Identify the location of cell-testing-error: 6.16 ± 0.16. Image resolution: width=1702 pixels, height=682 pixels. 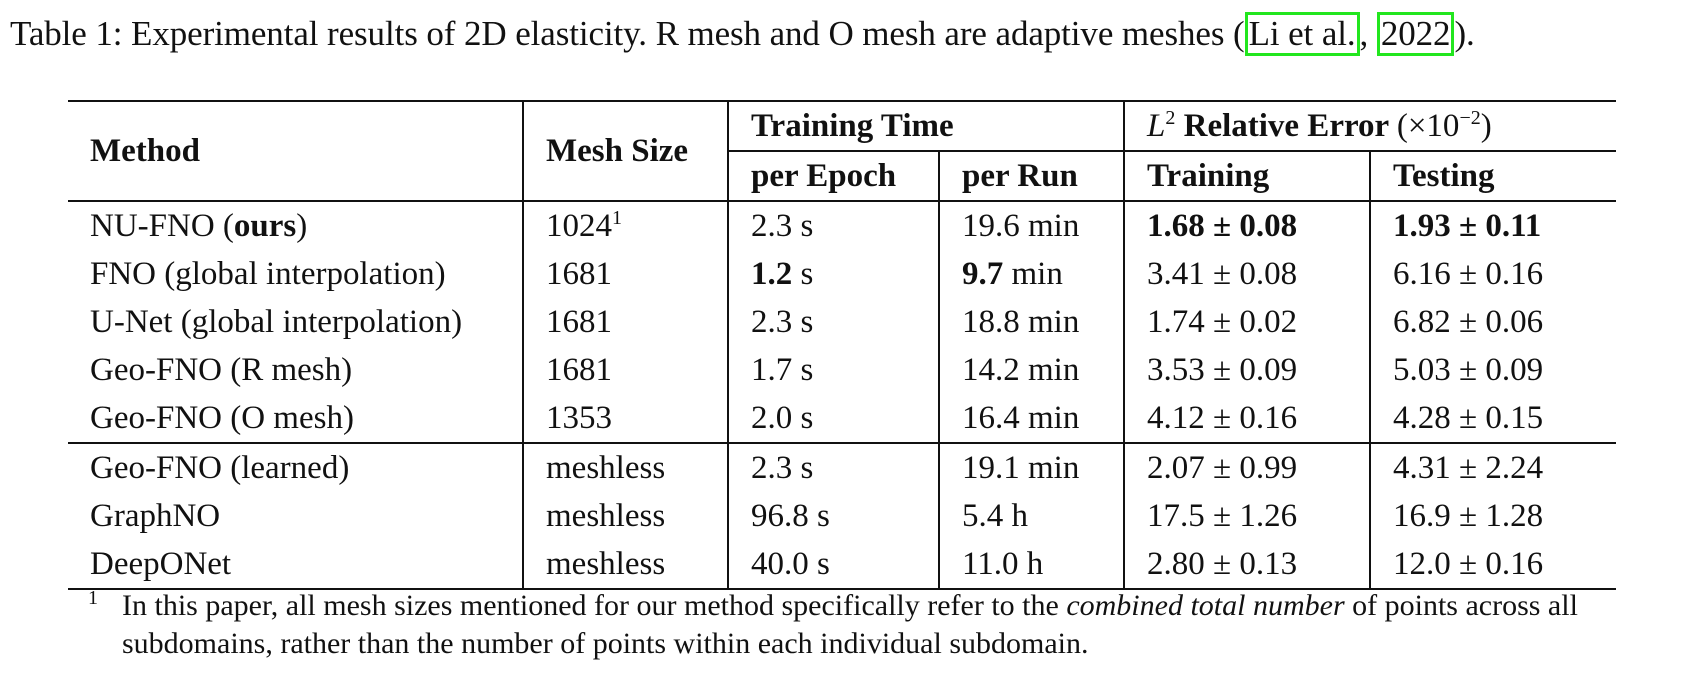
(1492, 274).